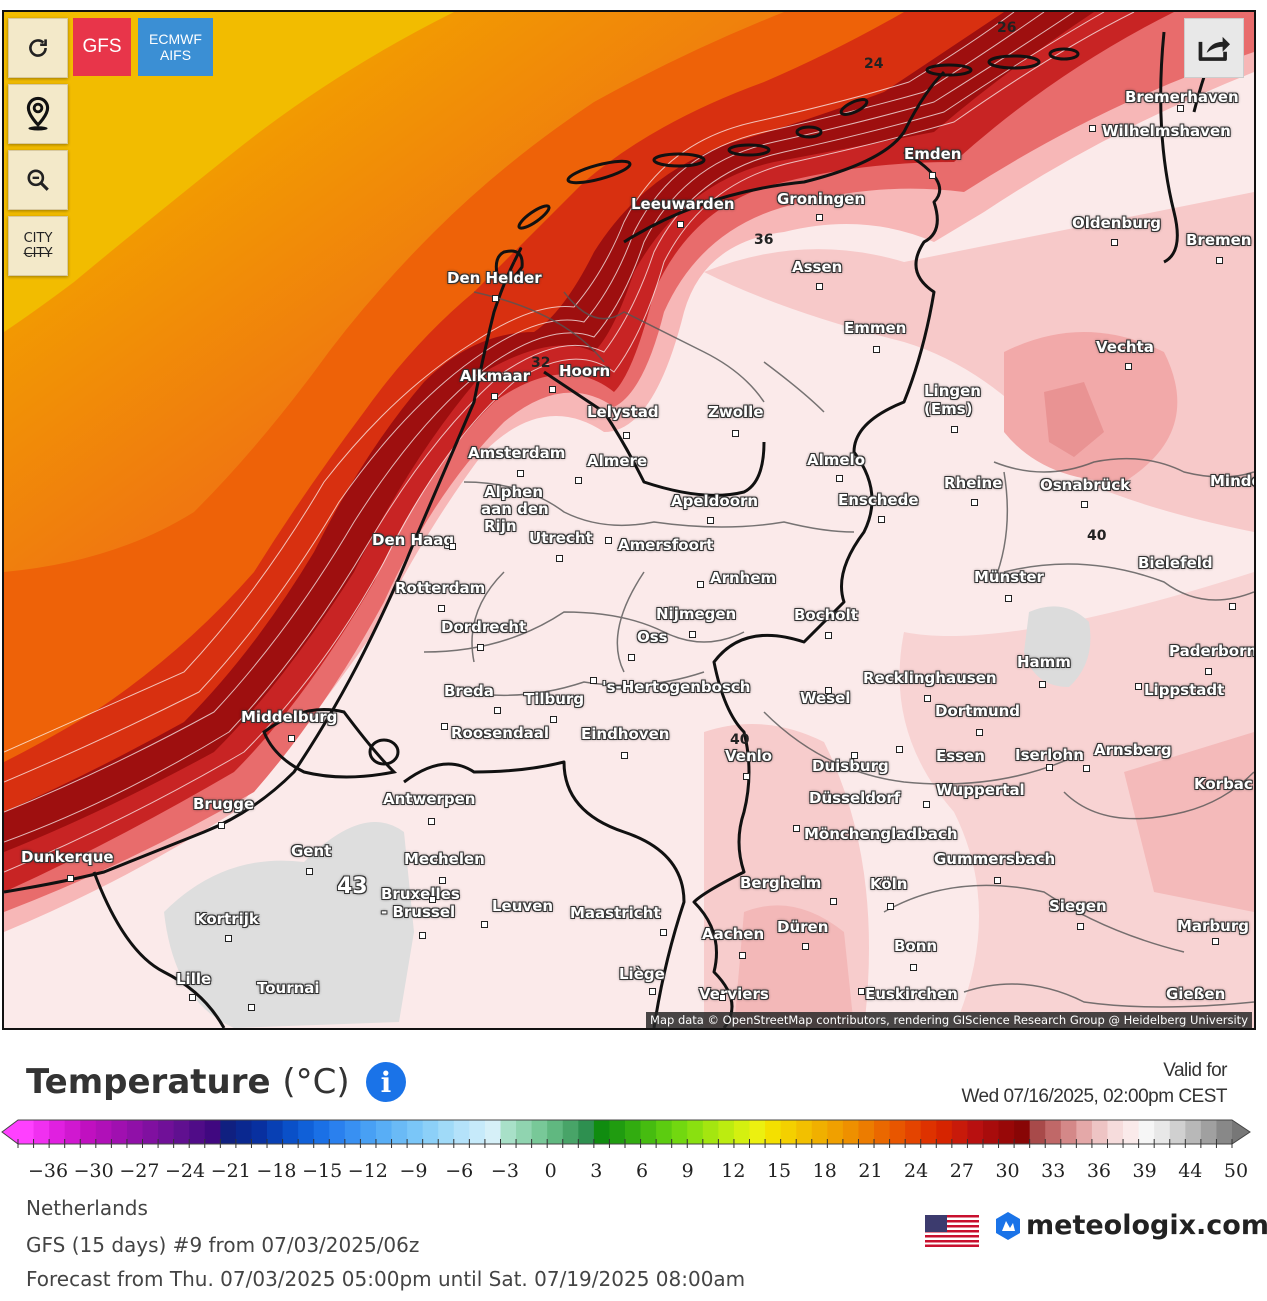 Image resolution: width=1267 pixels, height=1301 pixels. What do you see at coordinates (515, 509) in the screenshot?
I see `city-label: aan den` at bounding box center [515, 509].